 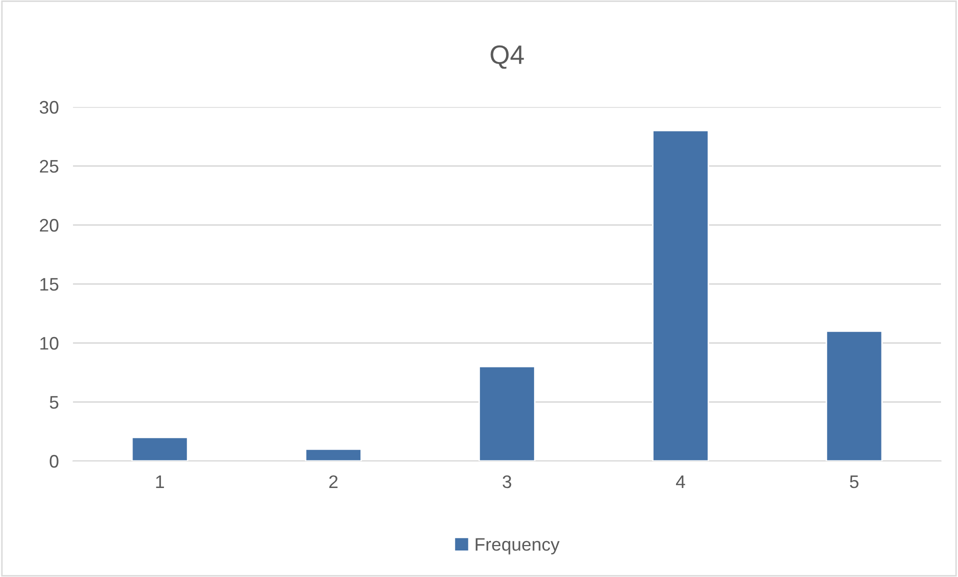 What do you see at coordinates (49, 284) in the screenshot?
I see `y-tick-label: 15` at bounding box center [49, 284].